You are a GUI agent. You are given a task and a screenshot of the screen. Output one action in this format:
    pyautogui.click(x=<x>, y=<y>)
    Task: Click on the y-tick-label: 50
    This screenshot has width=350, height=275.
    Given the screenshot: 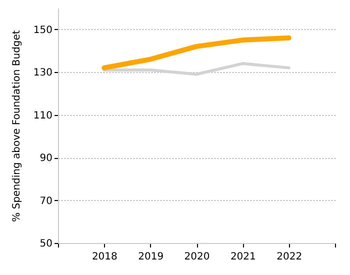 What is the action you would take?
    pyautogui.click(x=46, y=244)
    